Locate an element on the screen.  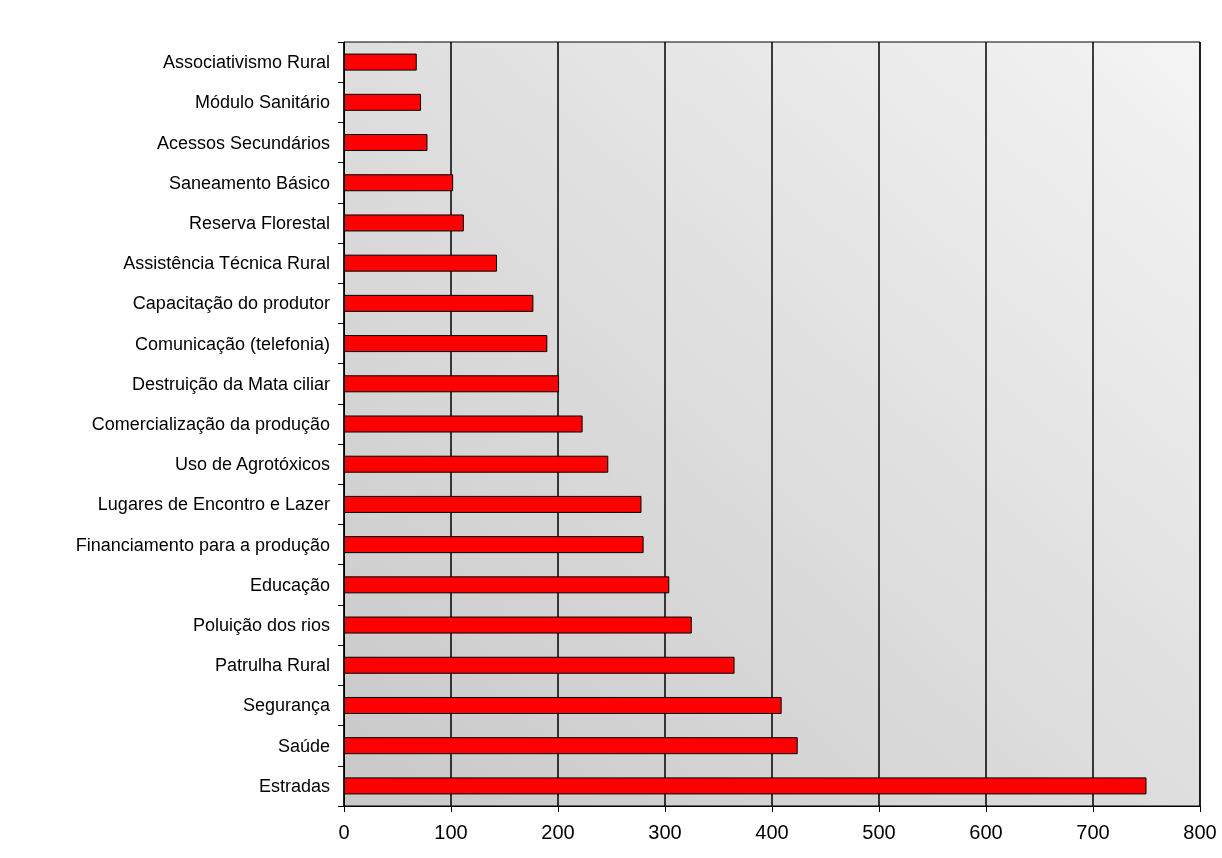
y-tick-label: Destruição da Mata ciliar is located at coordinates (230, 383).